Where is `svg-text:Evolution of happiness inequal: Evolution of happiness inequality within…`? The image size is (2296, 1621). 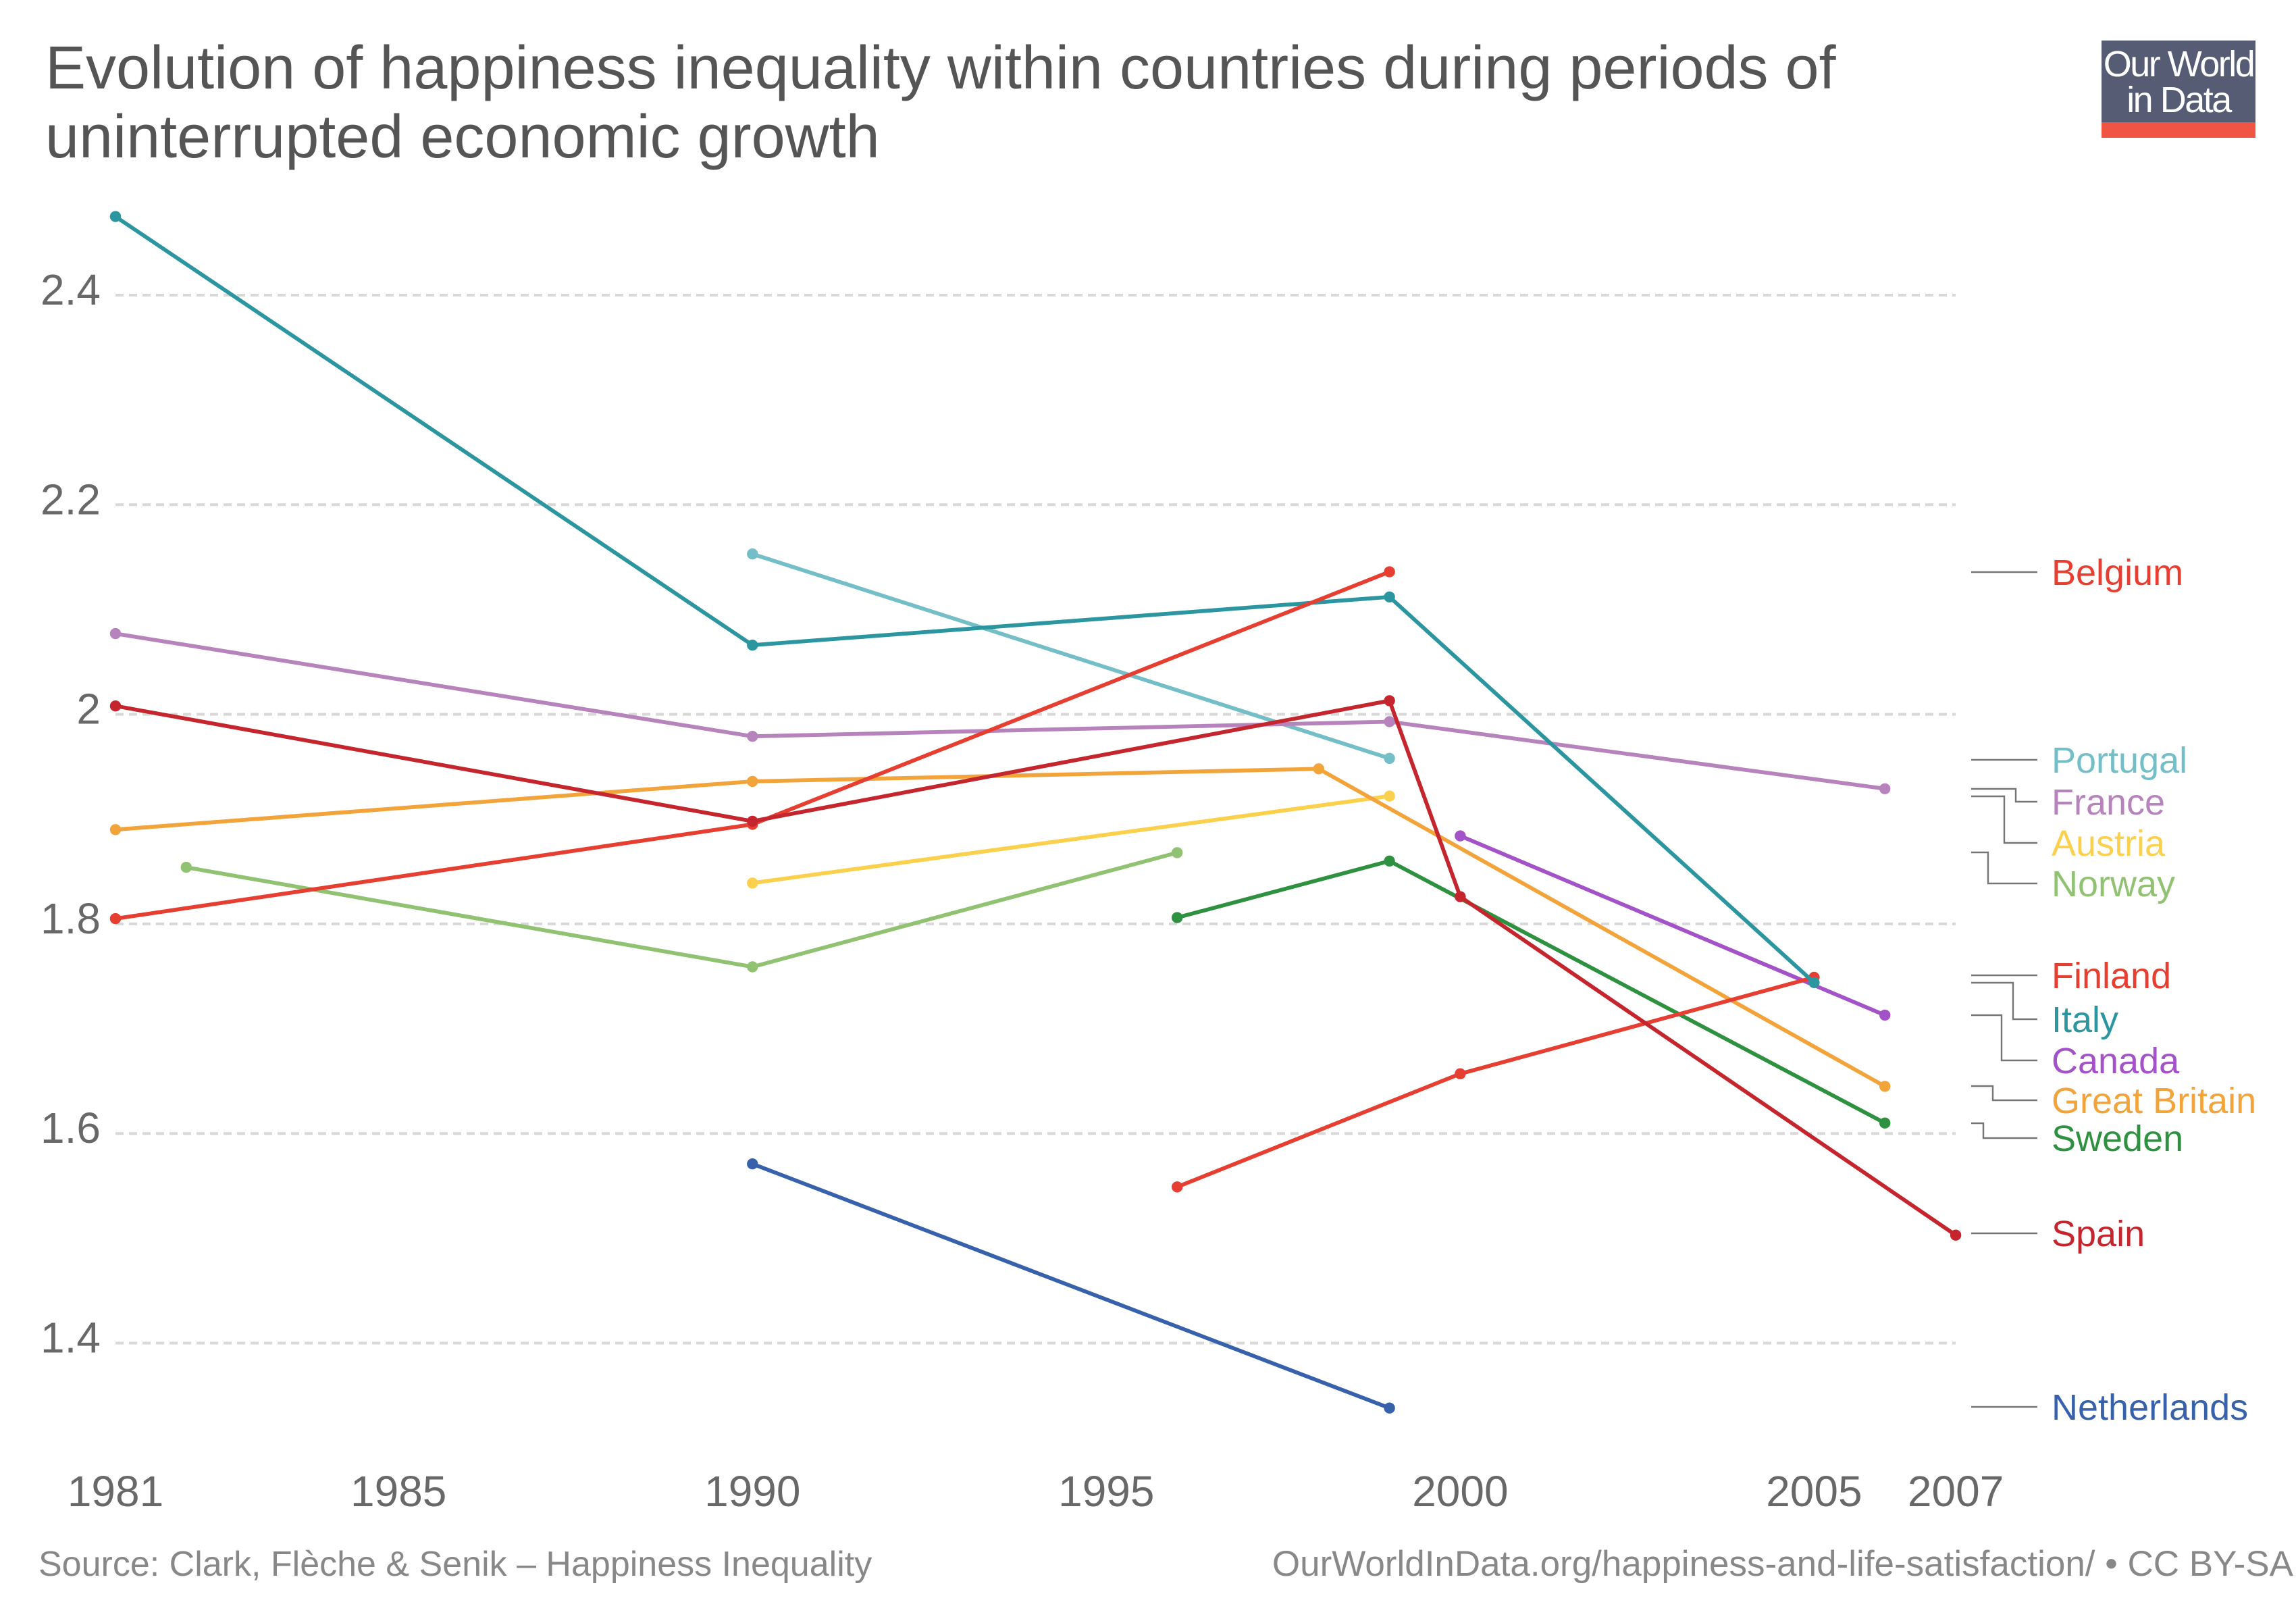 svg-text:Evolution of happiness inequal: Evolution of happiness inequality within… is located at coordinates (941, 68).